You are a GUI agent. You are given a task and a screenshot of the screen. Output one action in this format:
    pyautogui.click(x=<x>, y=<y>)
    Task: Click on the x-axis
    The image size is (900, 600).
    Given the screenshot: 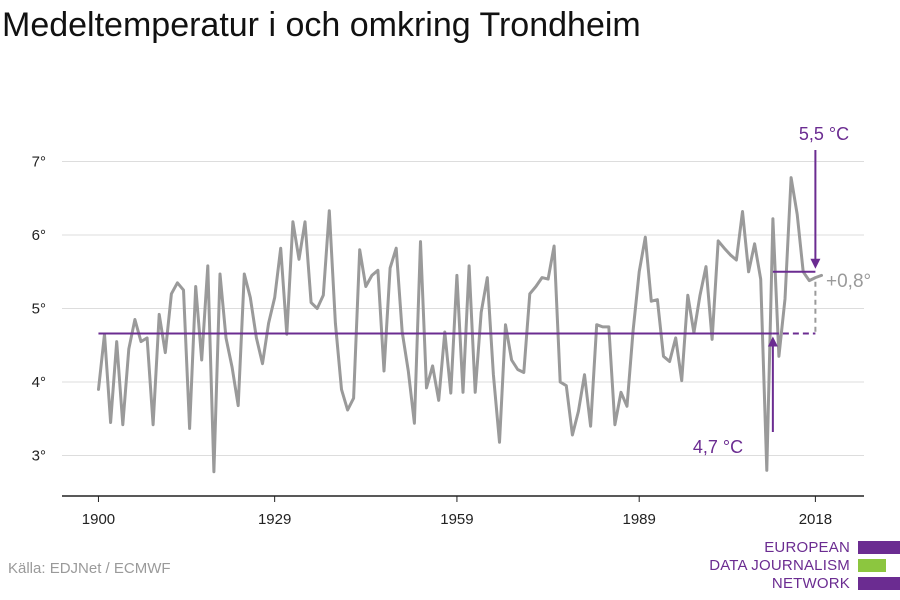 What is the action you would take?
    pyautogui.click(x=463, y=498)
    